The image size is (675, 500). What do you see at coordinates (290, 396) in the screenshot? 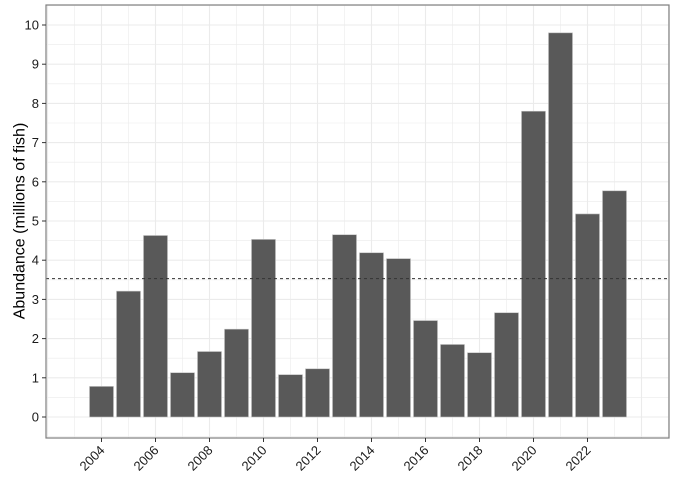
I see `bar-2011` at bounding box center [290, 396].